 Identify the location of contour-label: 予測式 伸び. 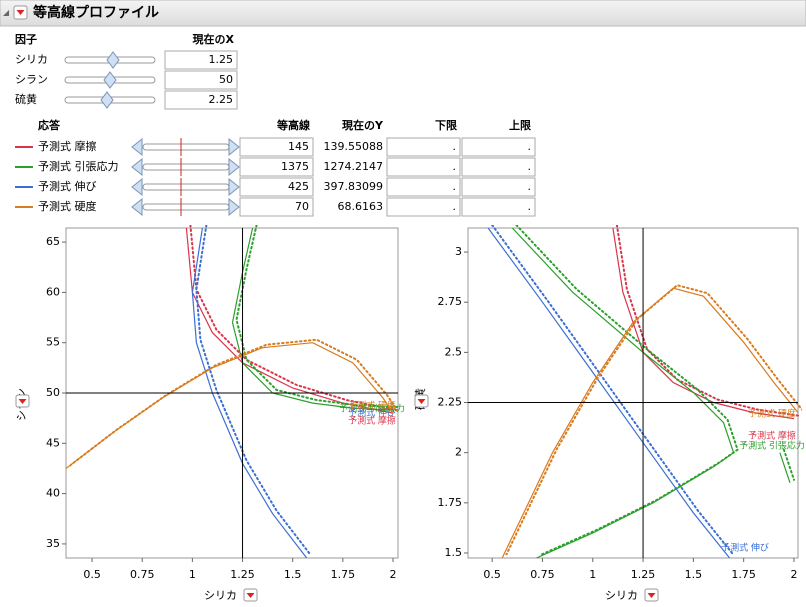
(745, 548).